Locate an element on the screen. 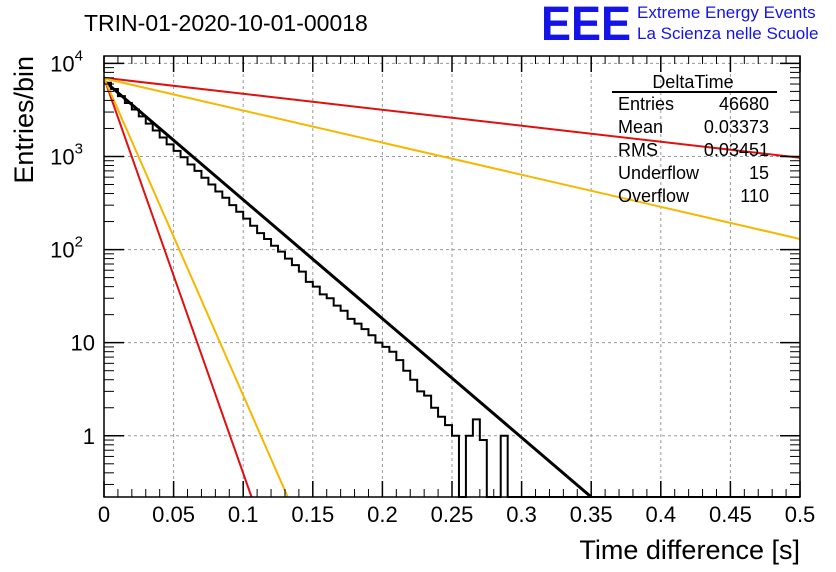  x-tick-label: 0.2 is located at coordinates (382, 514).